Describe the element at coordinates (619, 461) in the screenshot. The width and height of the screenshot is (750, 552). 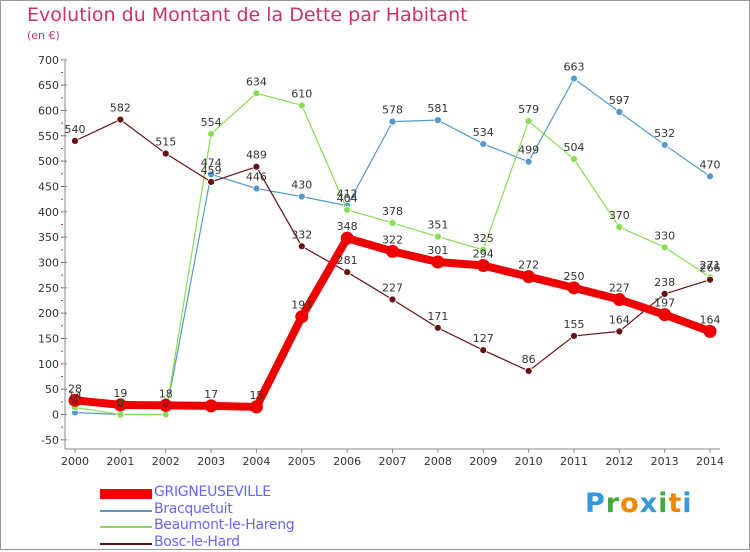
I see `x-tick-label: 2012` at that location.